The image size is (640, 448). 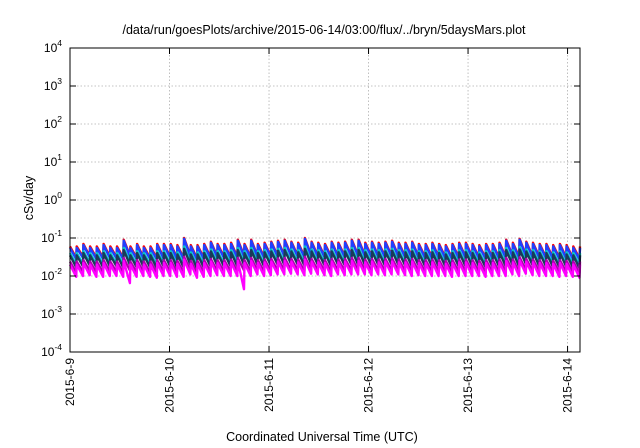 I want to click on x-tick-label: 2015-6-11, so click(x=269, y=385).